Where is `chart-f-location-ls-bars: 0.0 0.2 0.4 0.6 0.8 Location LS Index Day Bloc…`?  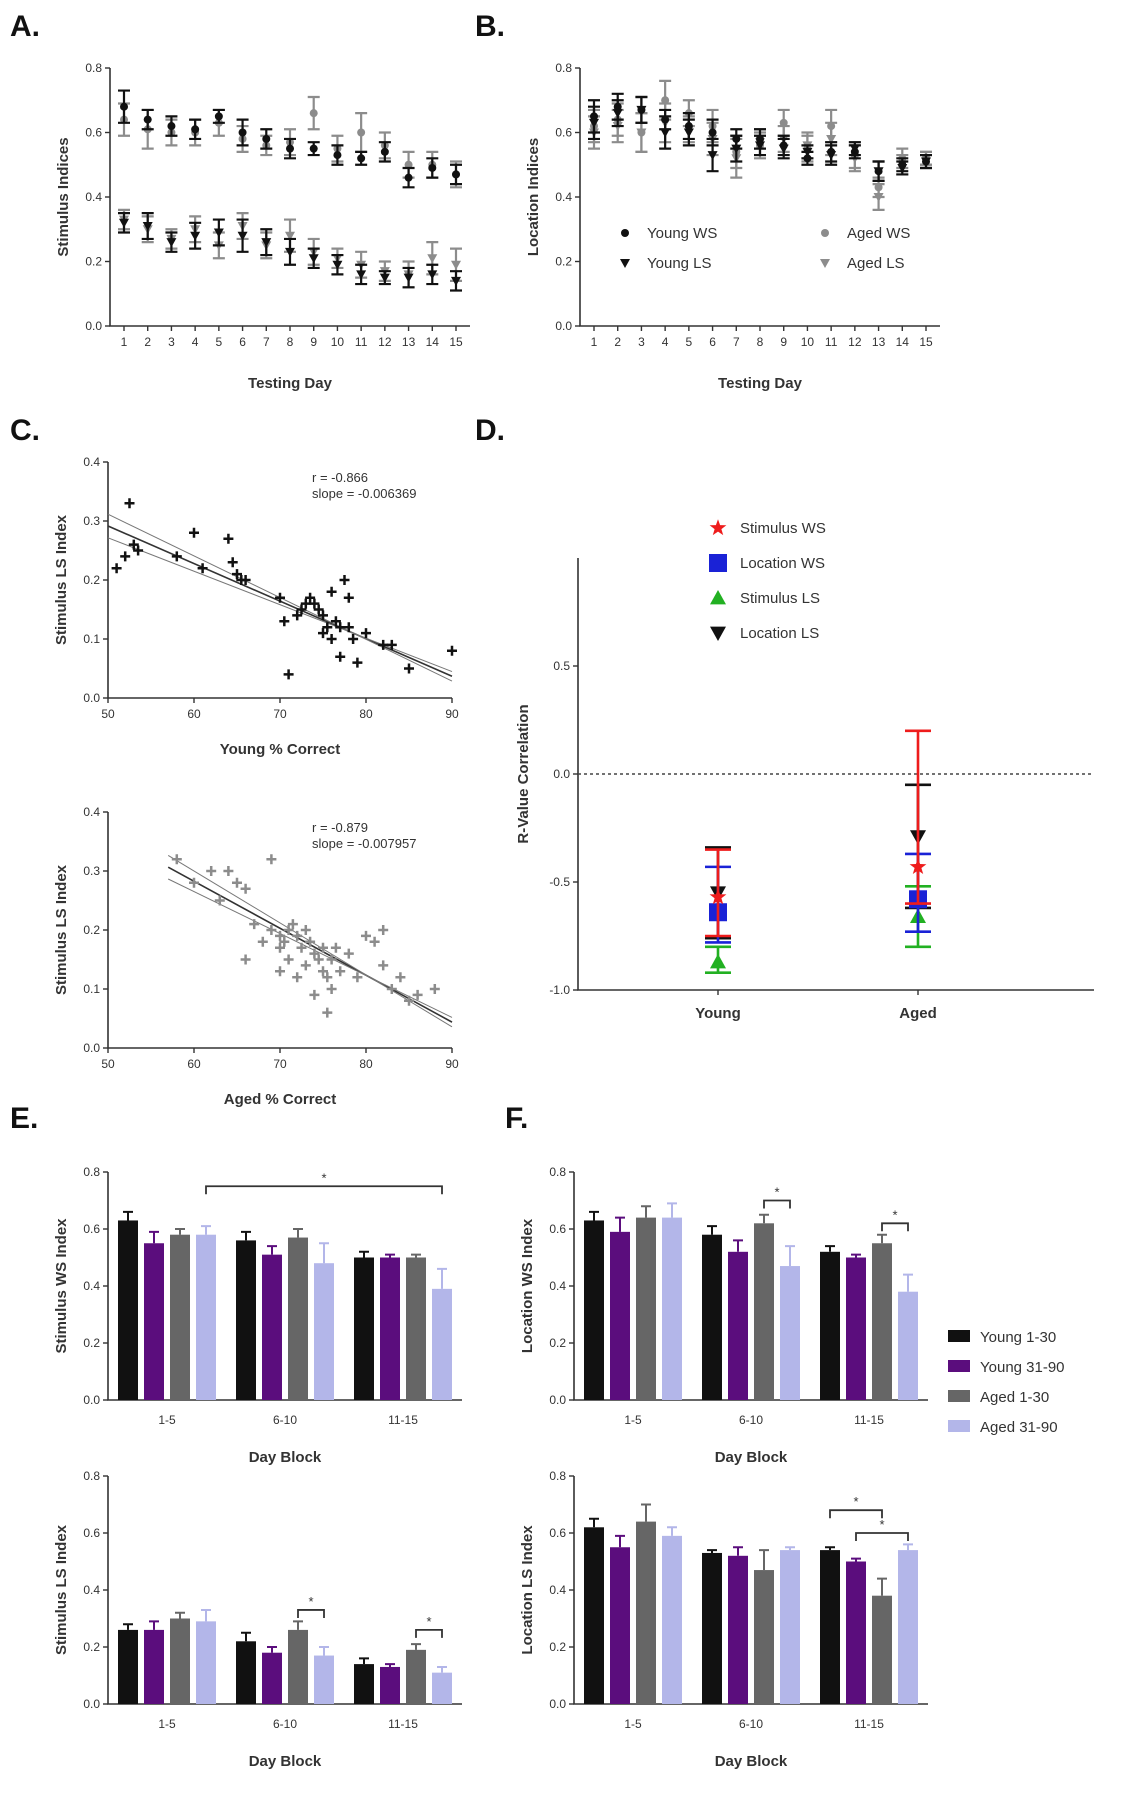 chart-f-location-ls-bars: 0.0 0.2 0.4 0.6 0.8 Location LS Index Day Bloc… is located at coordinates (792, 1549).